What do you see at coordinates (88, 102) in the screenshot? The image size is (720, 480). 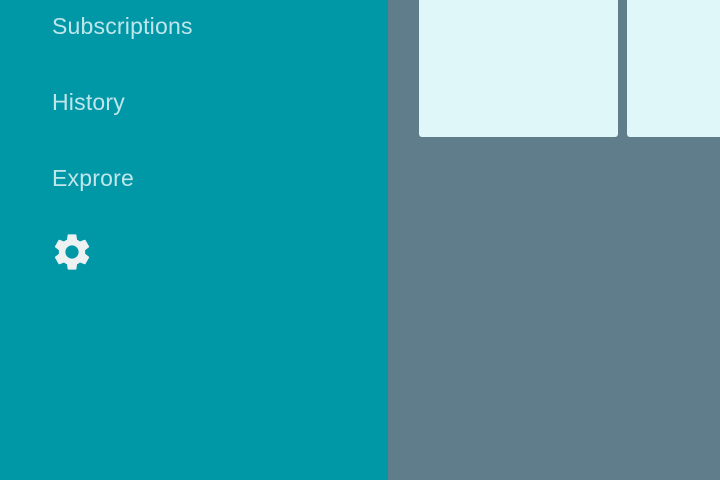 I see `nav-item-history: History` at bounding box center [88, 102].